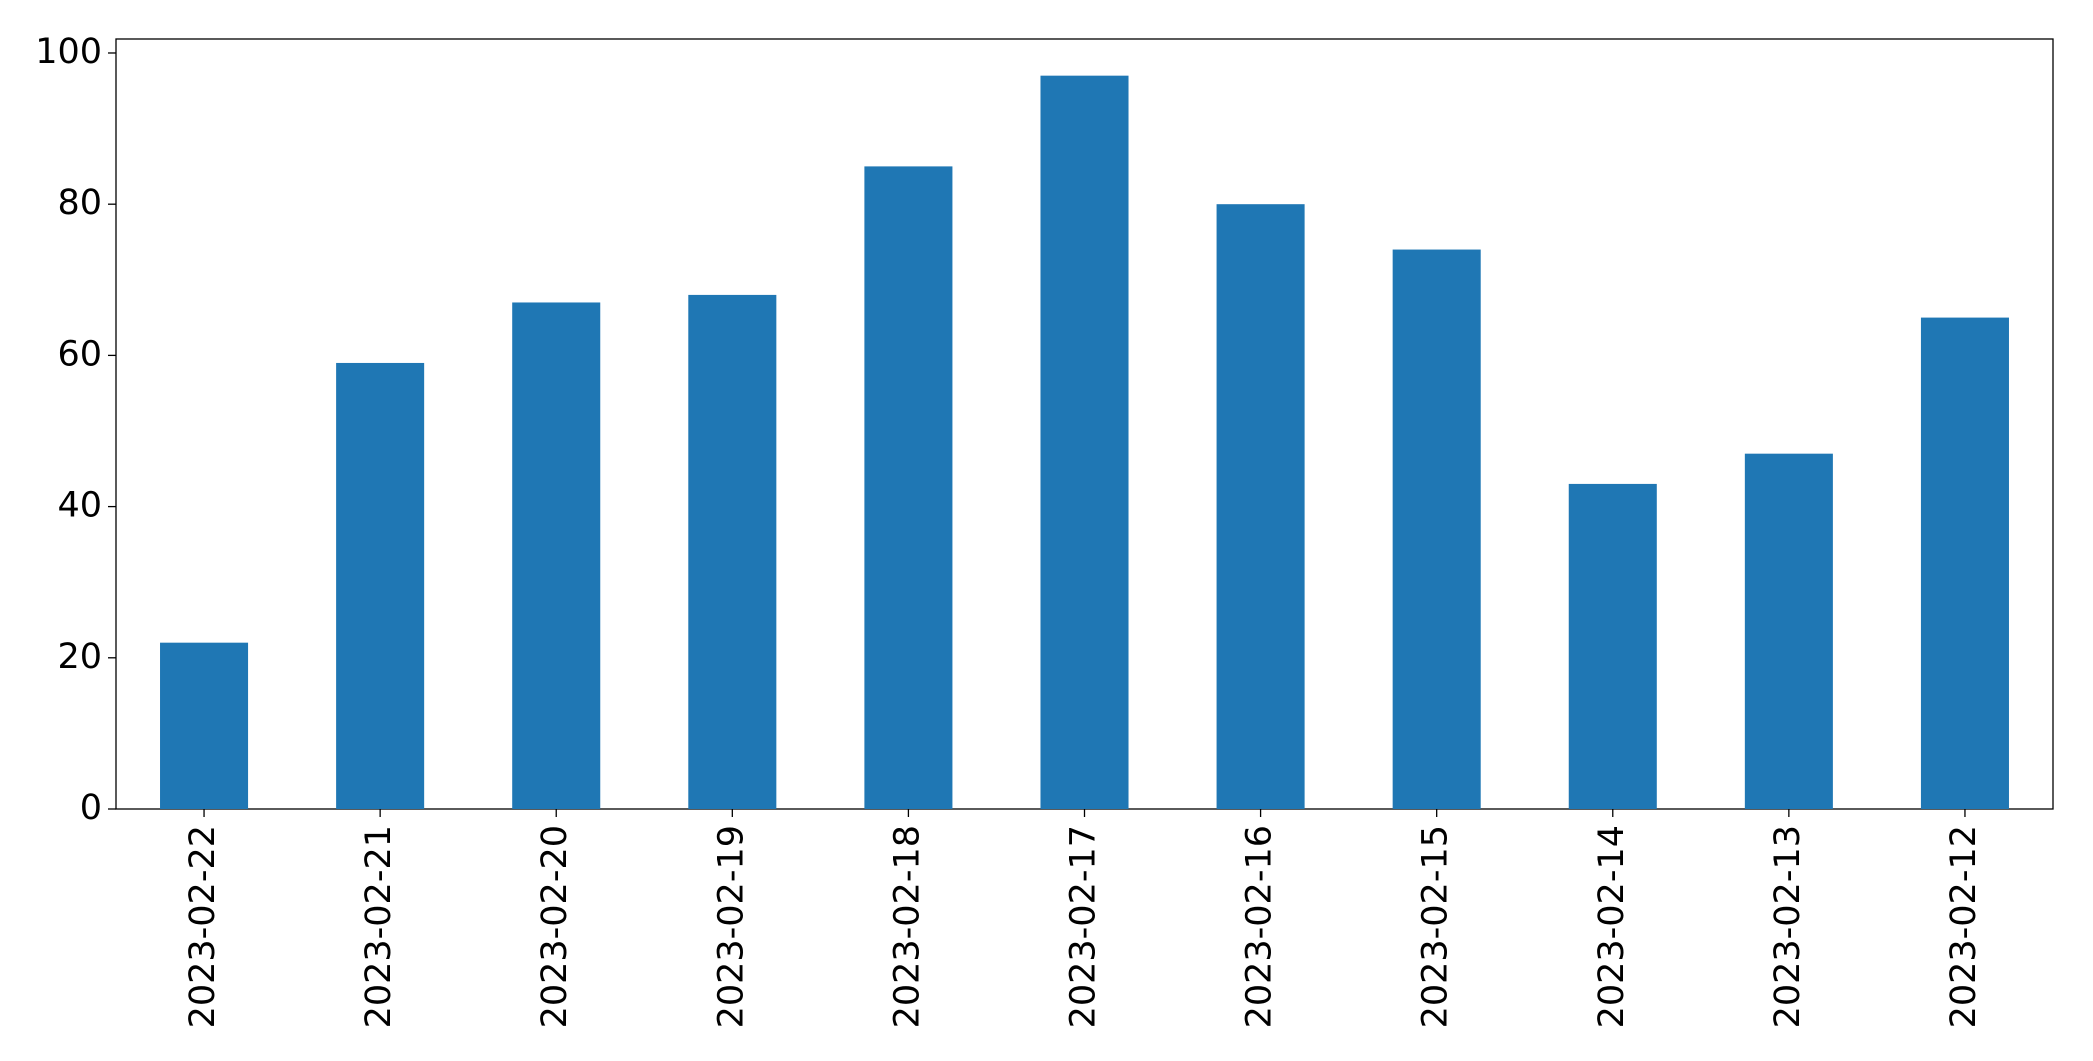  I want to click on y-tick-label: 100, so click(68, 52).